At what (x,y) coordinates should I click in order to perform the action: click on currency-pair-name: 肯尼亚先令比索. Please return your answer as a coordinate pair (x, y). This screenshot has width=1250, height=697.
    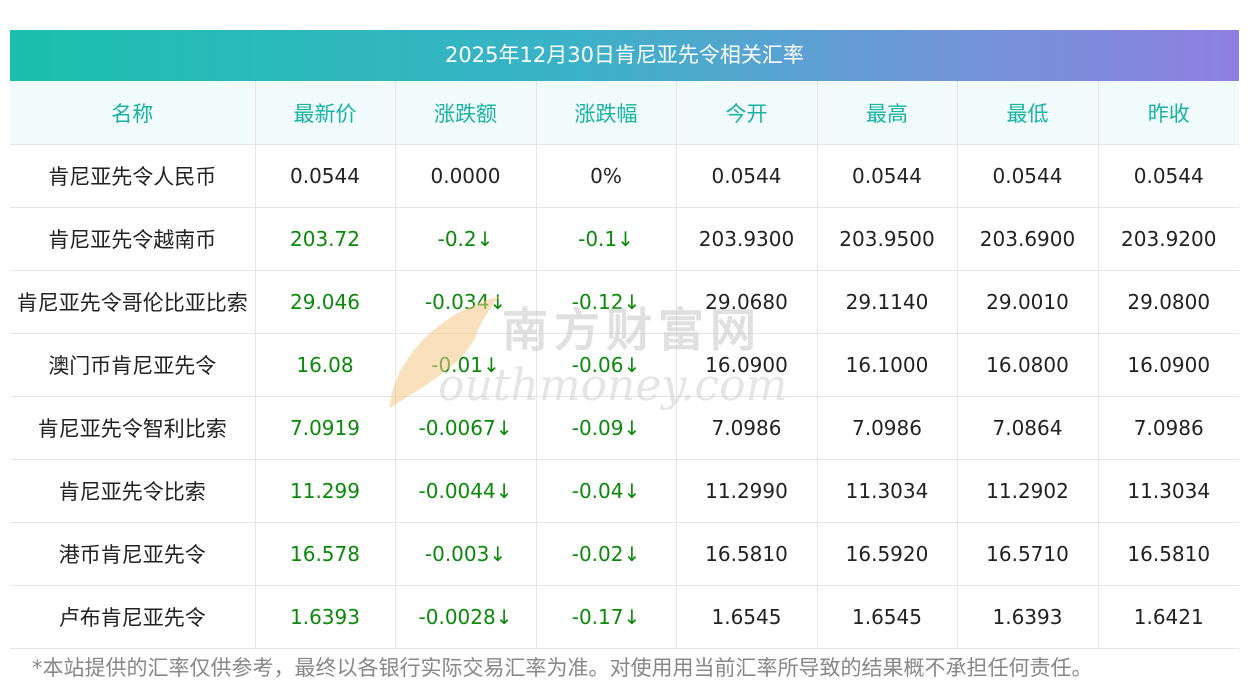
    Looking at the image, I should click on (133, 491).